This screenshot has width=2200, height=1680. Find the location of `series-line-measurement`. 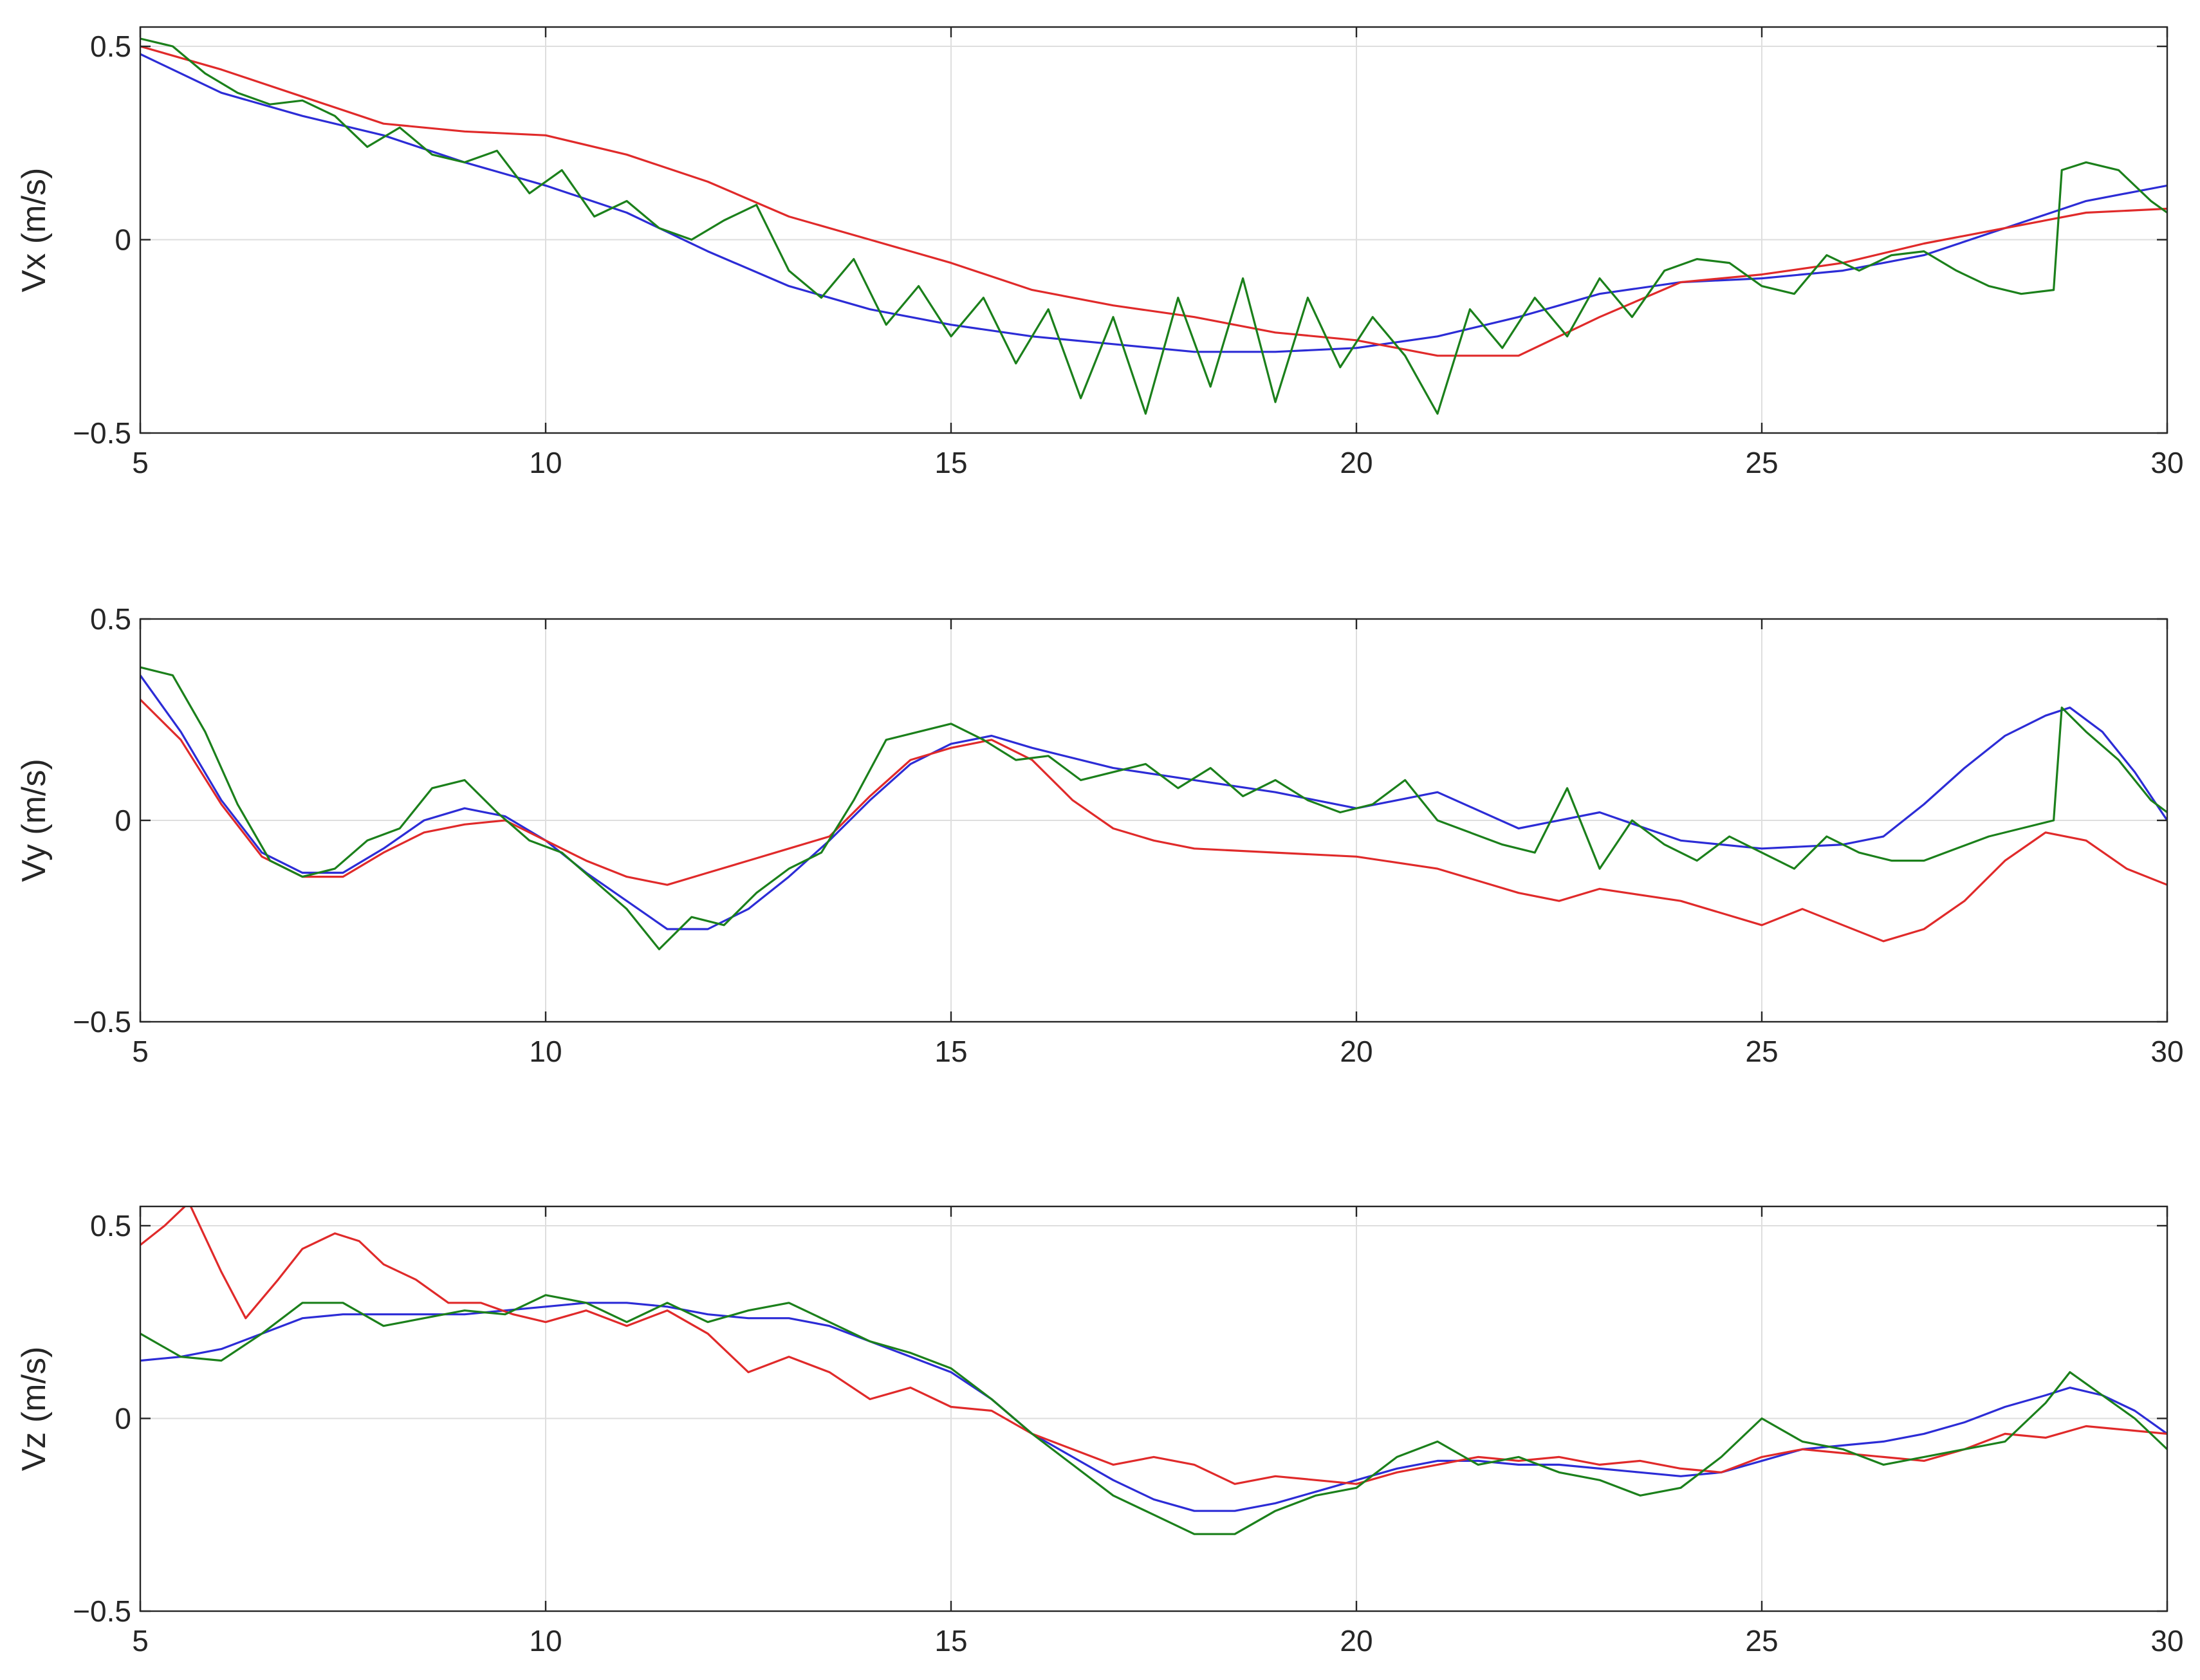

series-line-measurement is located at coordinates (1153, 1414).